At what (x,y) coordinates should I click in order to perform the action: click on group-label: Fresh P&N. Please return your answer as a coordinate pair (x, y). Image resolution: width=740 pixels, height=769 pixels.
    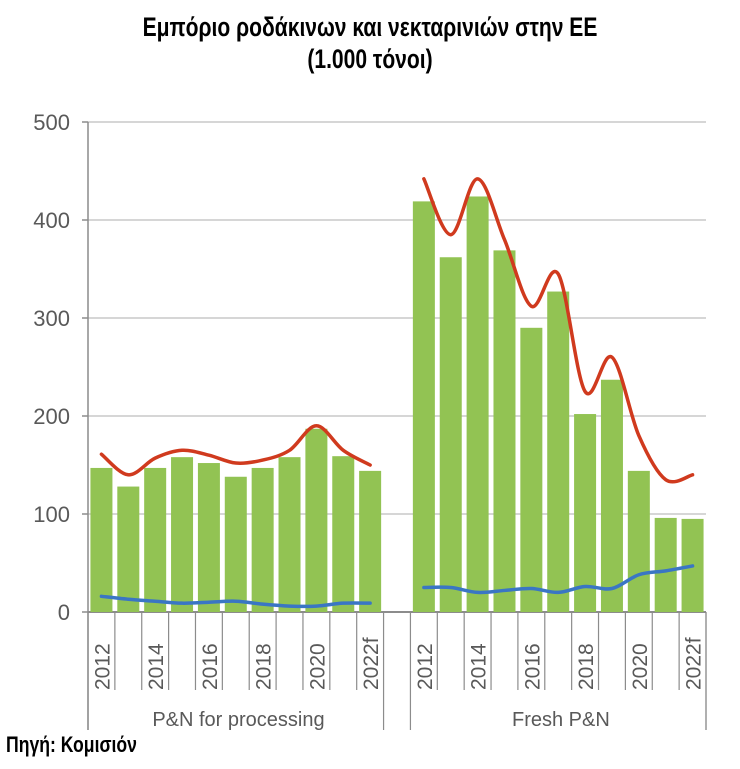
    Looking at the image, I should click on (561, 720).